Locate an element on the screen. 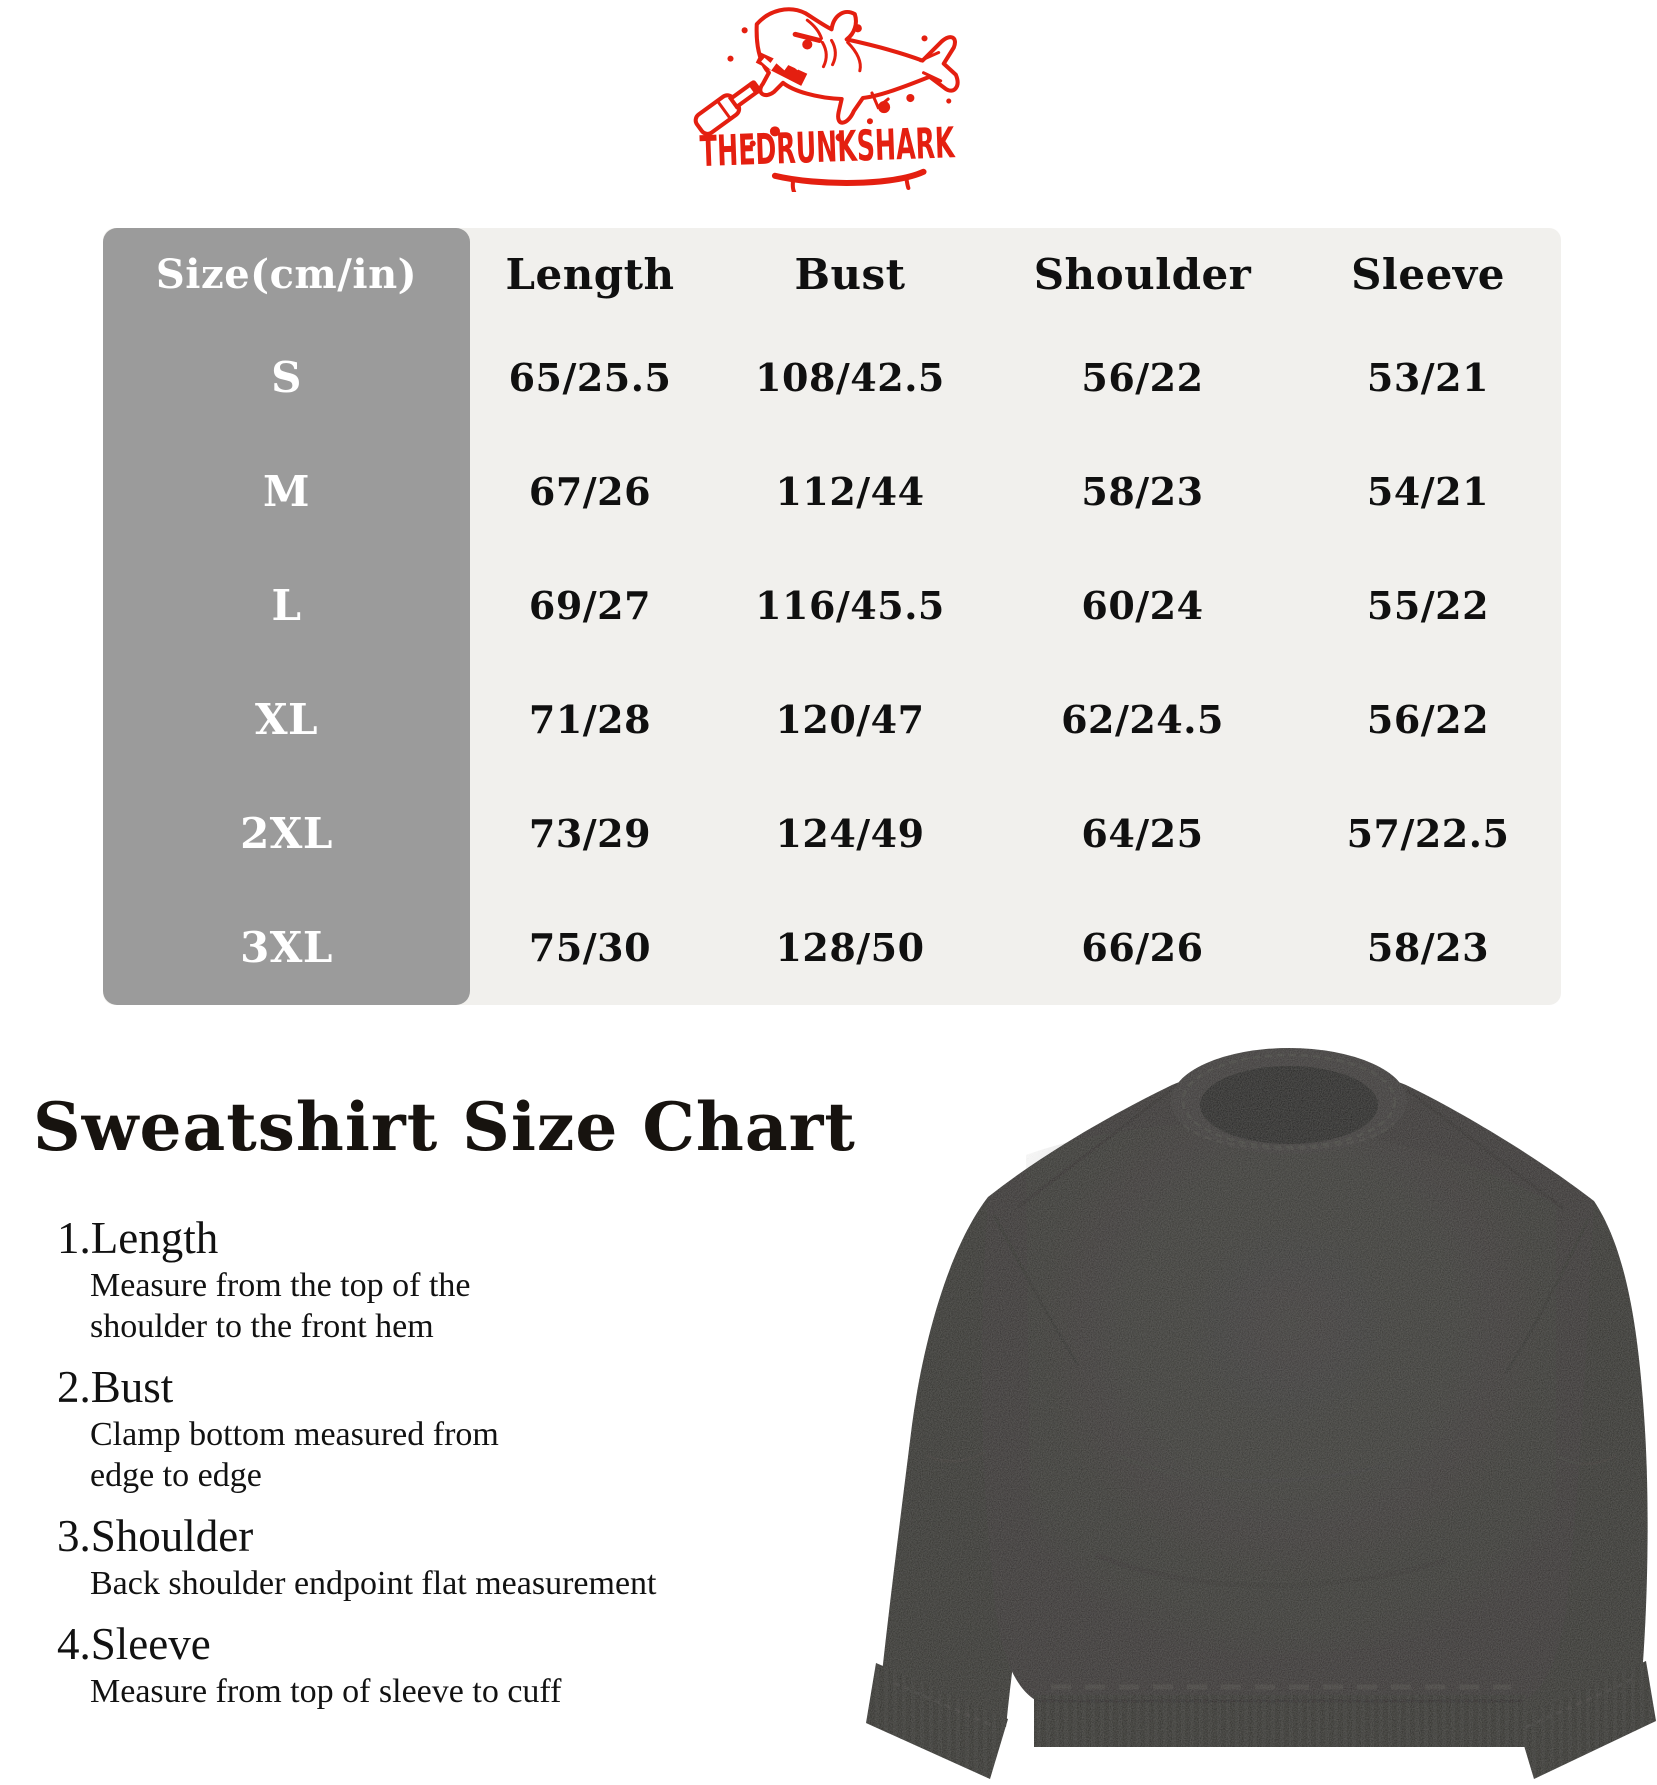  guide-item-text: Clamp bottom measured from is located at coordinates (294, 1434).